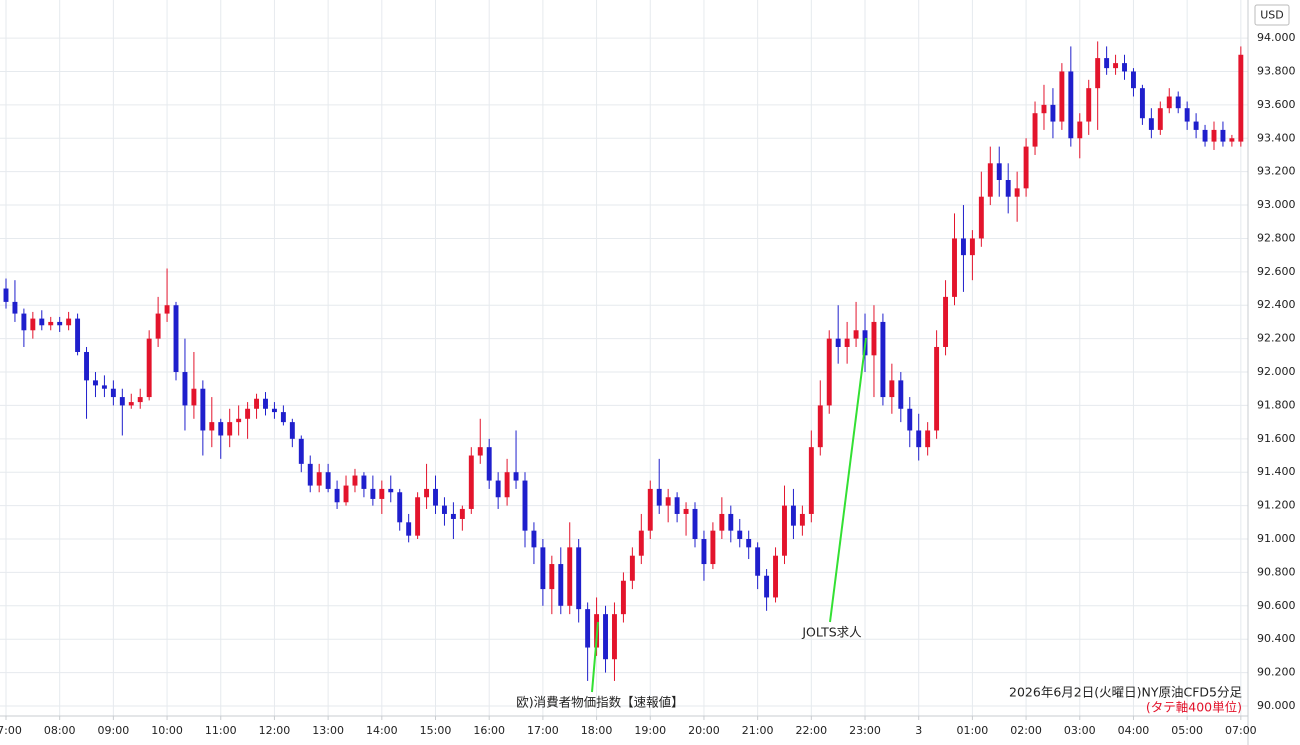 The width and height of the screenshot is (1300, 745). What do you see at coordinates (1276, 404) in the screenshot?
I see `y-tick-label: 91.800` at bounding box center [1276, 404].